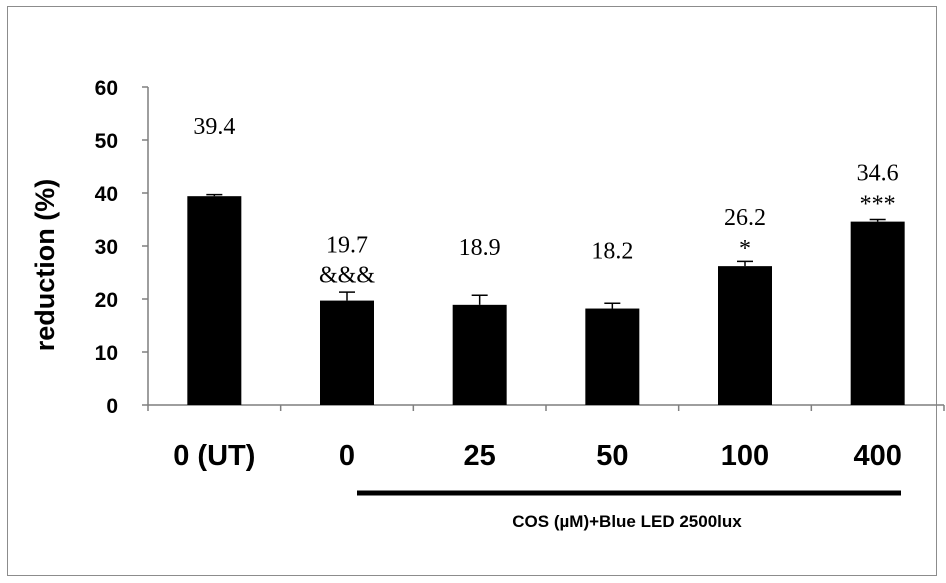 The image size is (946, 583). I want to click on x-tick-label: 0, so click(347, 456).